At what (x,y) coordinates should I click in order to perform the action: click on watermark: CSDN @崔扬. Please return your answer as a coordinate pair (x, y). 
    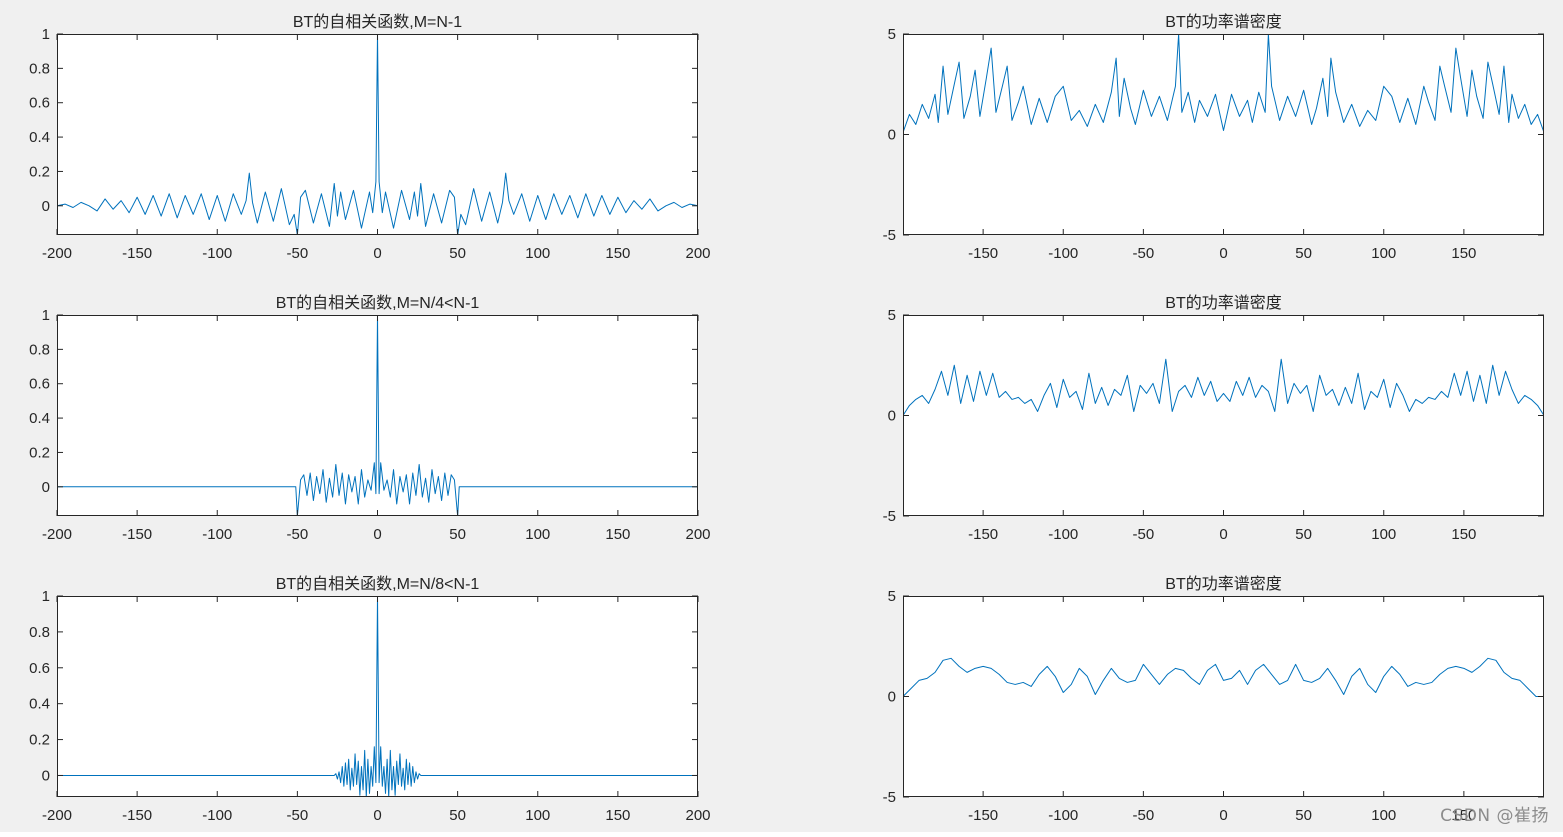
    Looking at the image, I should click on (1494, 816).